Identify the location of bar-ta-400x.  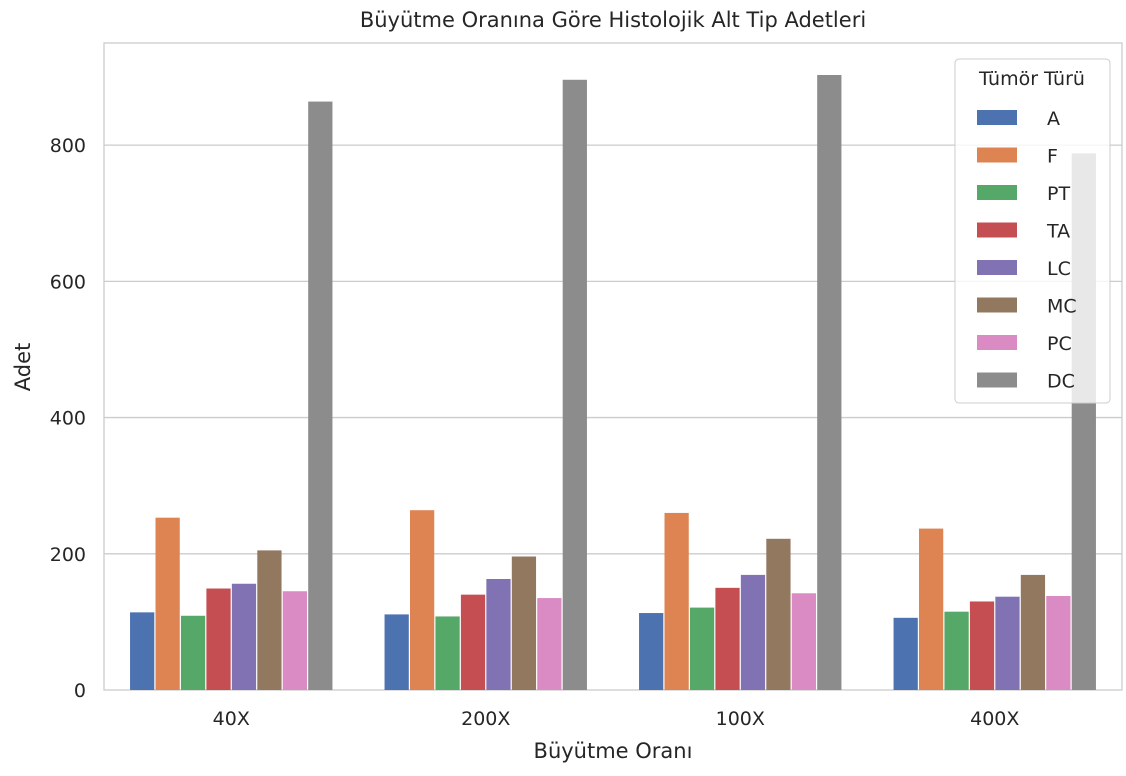
(982, 645).